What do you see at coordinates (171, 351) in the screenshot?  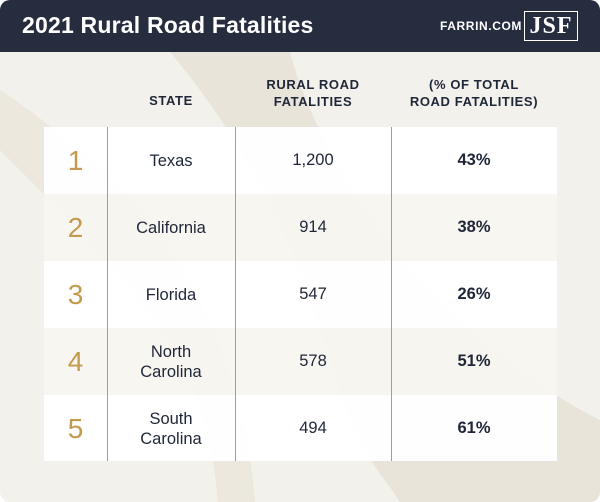 I see `state-line1: North` at bounding box center [171, 351].